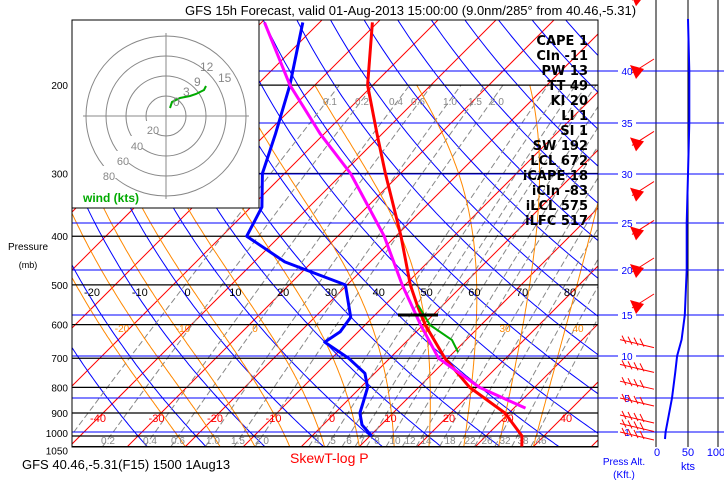  What do you see at coordinates (487, 441) in the screenshot?
I see `mixing-ratio-label: 26` at bounding box center [487, 441].